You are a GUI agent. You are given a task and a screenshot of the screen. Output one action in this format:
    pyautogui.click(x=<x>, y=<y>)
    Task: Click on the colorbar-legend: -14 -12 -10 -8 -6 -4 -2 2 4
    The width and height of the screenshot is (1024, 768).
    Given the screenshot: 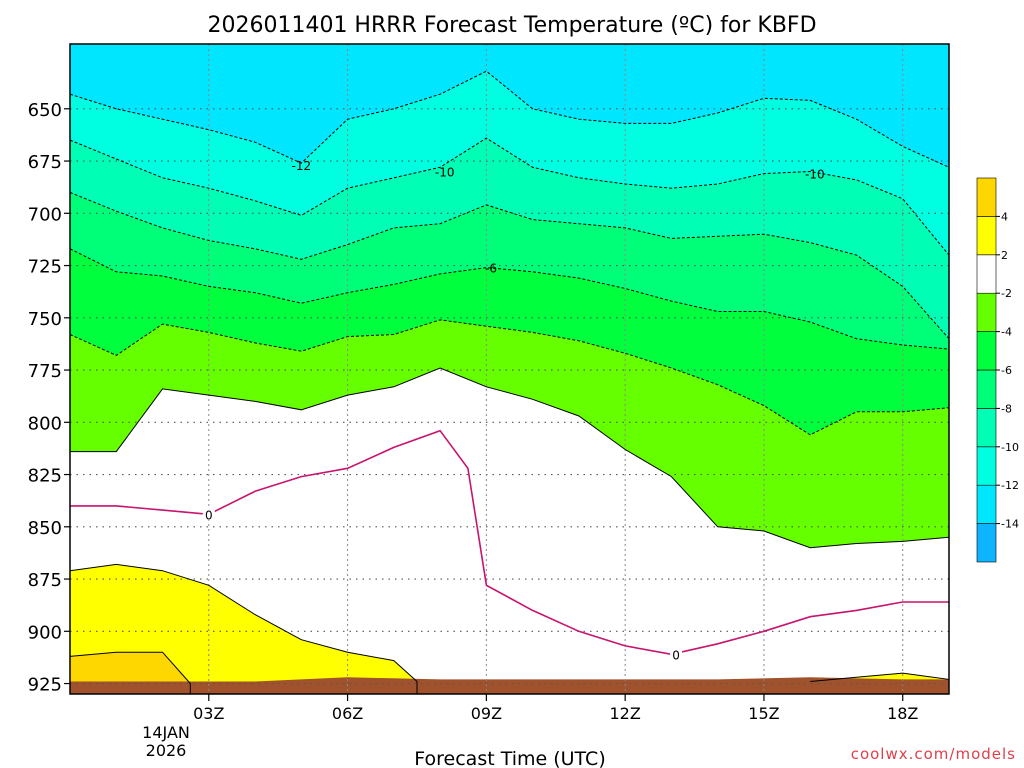 What is the action you would take?
    pyautogui.click(x=997, y=370)
    